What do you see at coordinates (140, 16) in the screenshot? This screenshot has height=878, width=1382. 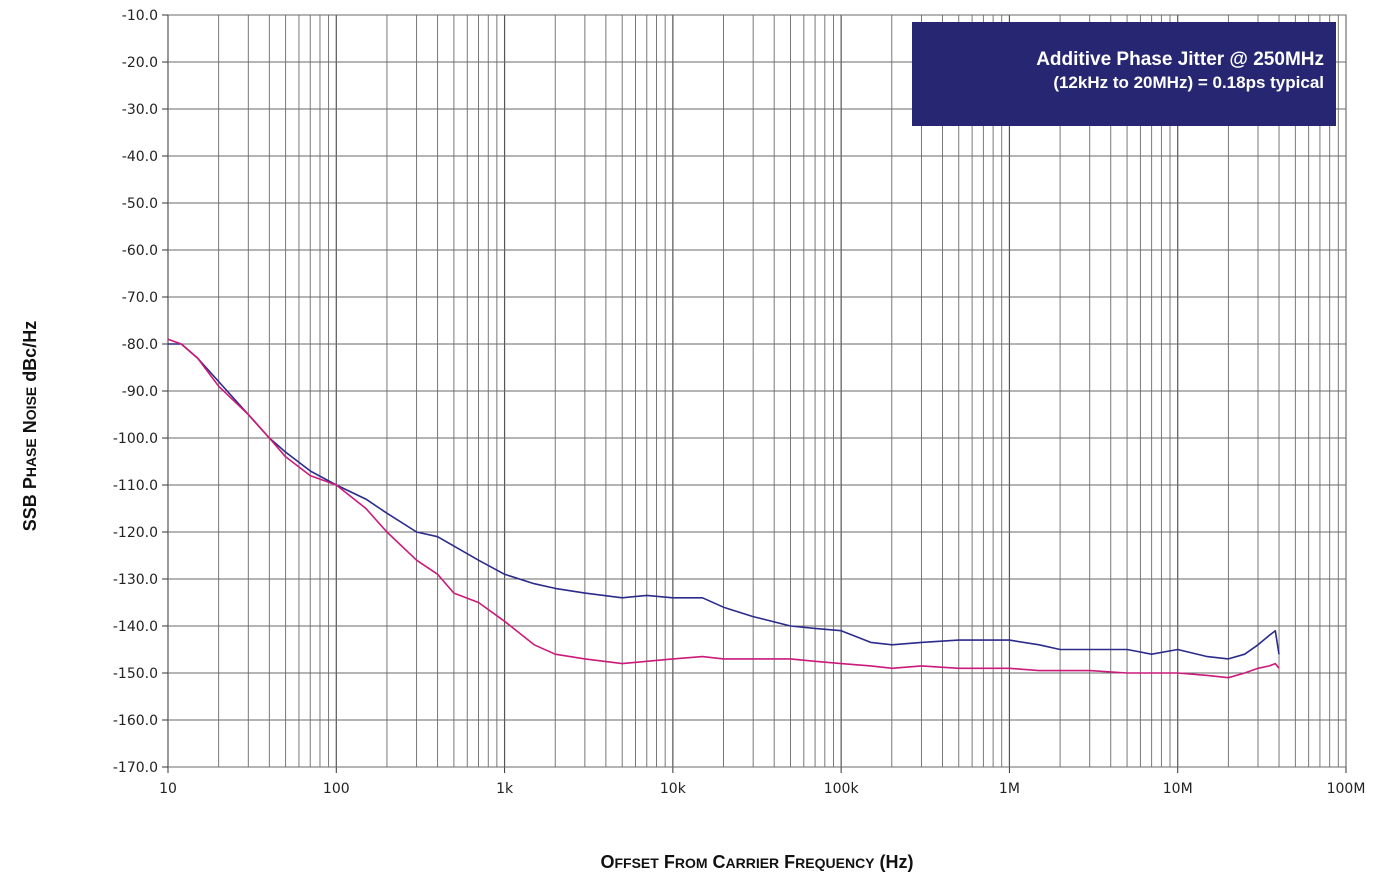 I see `y-tick-label: -10.0` at bounding box center [140, 16].